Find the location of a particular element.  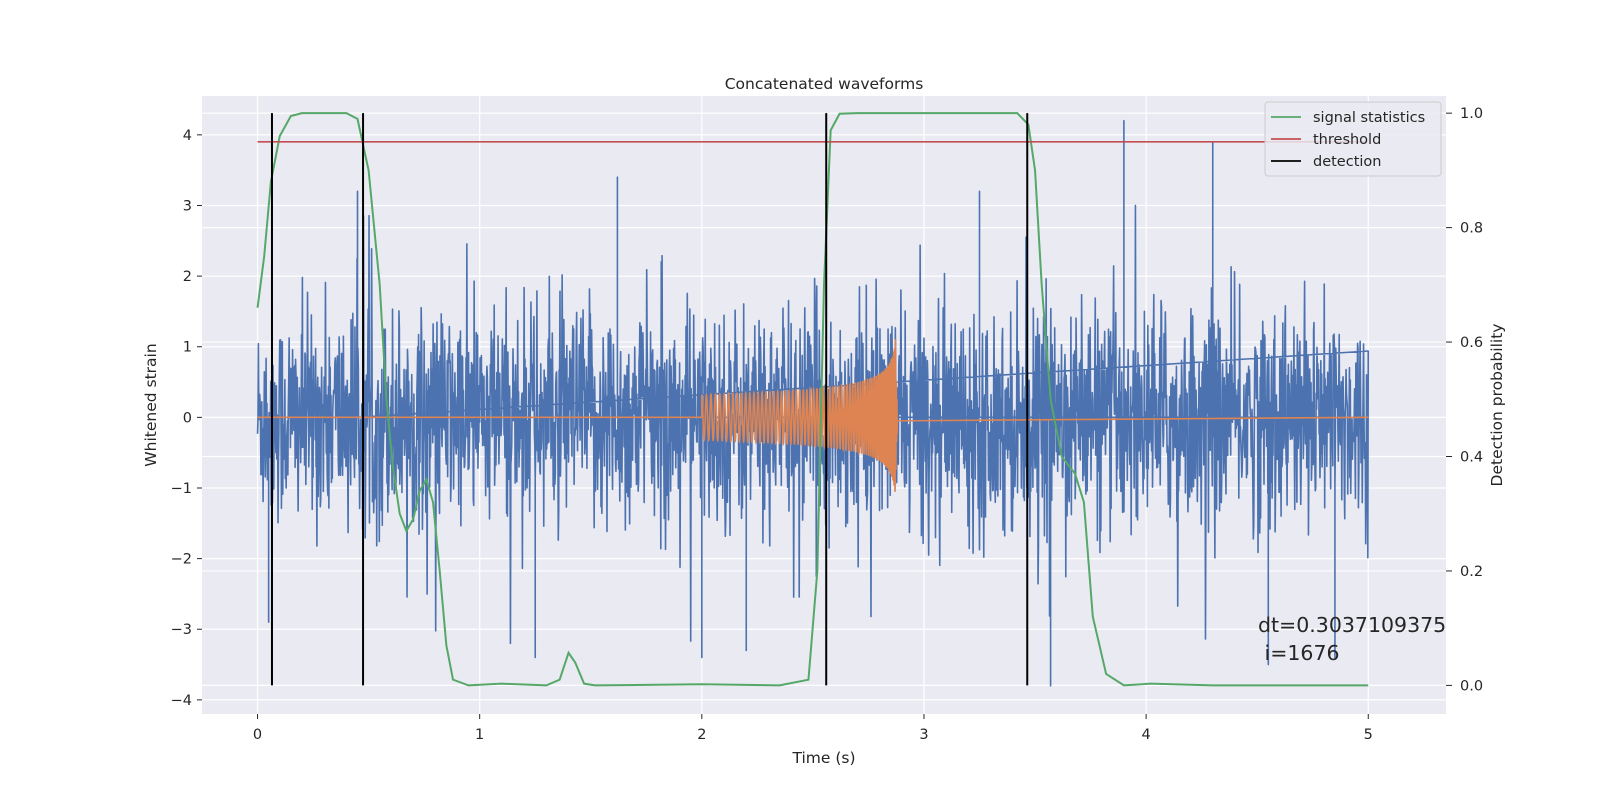

y-right-tick-label: 1.0 is located at coordinates (1471, 114).